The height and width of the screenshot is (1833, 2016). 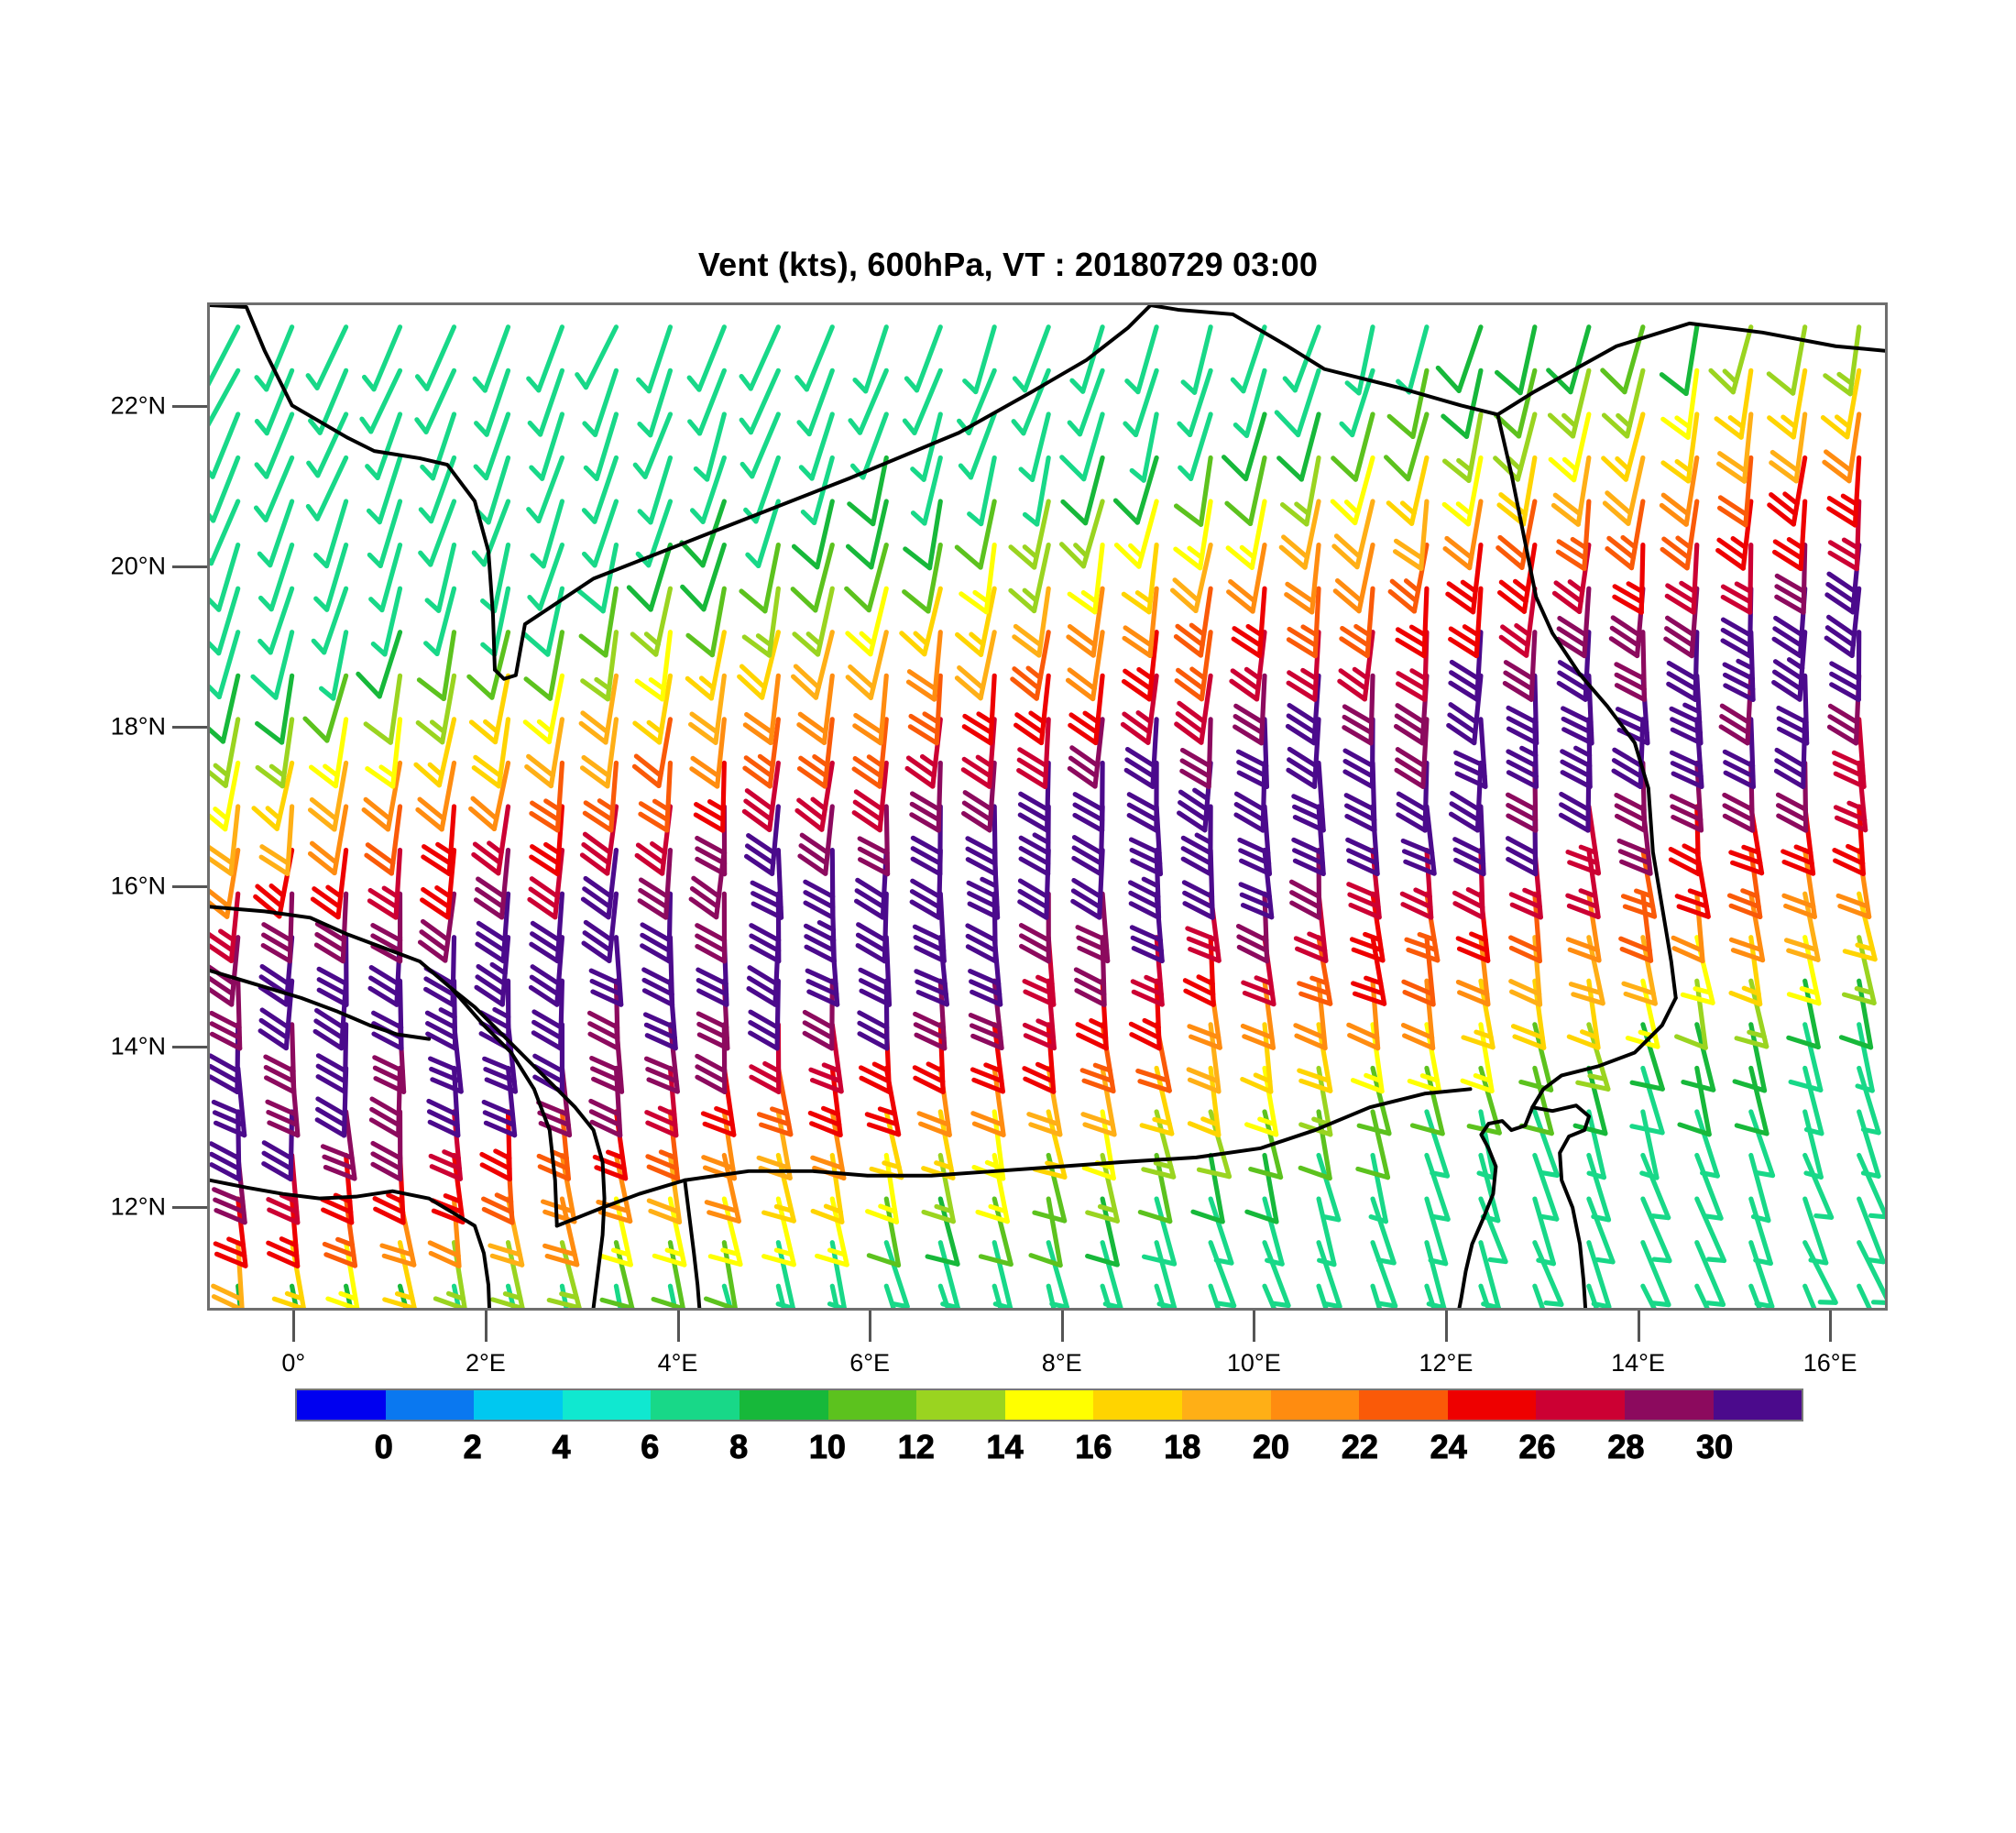 What do you see at coordinates (1049, 1404) in the screenshot?
I see `colorbar` at bounding box center [1049, 1404].